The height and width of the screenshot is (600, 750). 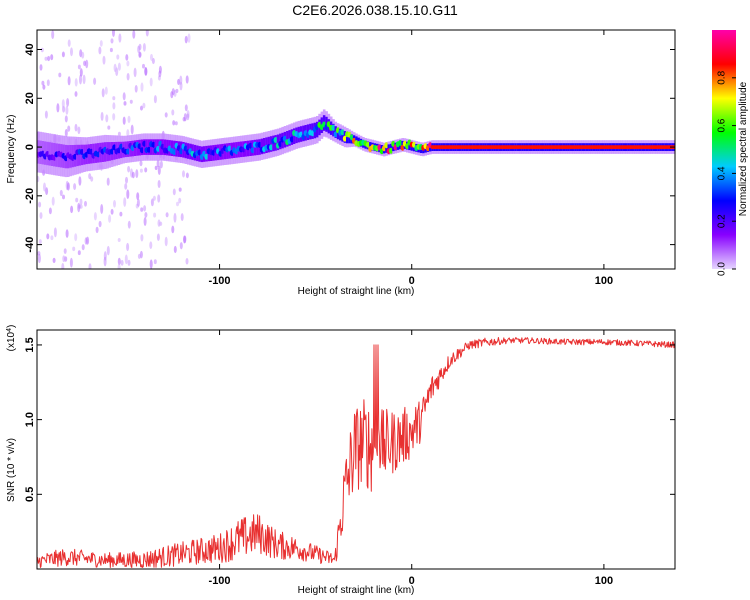 What do you see at coordinates (11, 470) in the screenshot?
I see `snr-y-axis-label: SNR (10 * v/v)` at bounding box center [11, 470].